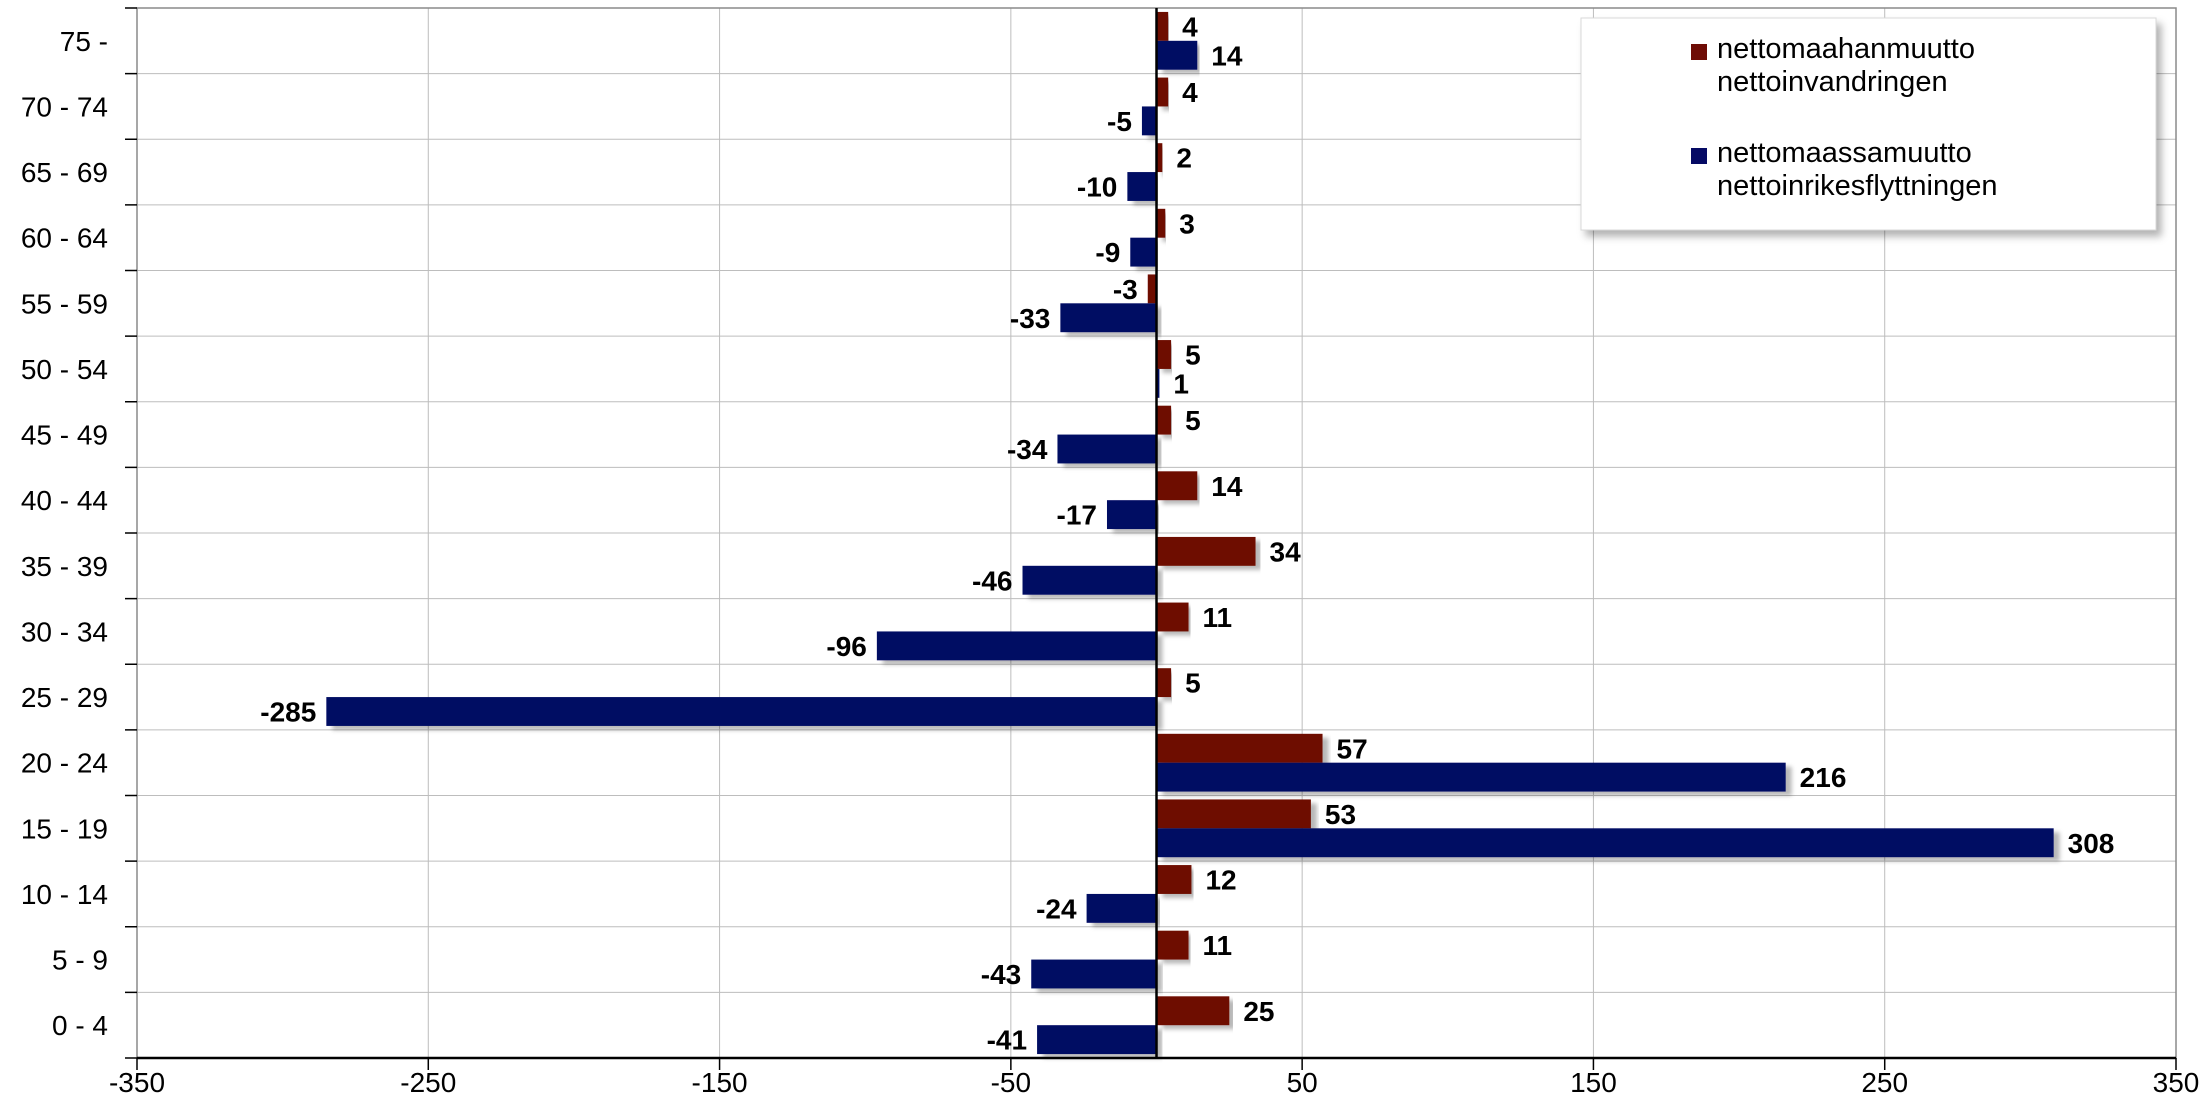 This screenshot has width=2203, height=1095. What do you see at coordinates (1844, 153) in the screenshot?
I see `legend-label-nettomaassamuutto: nettomaassamuutto` at bounding box center [1844, 153].